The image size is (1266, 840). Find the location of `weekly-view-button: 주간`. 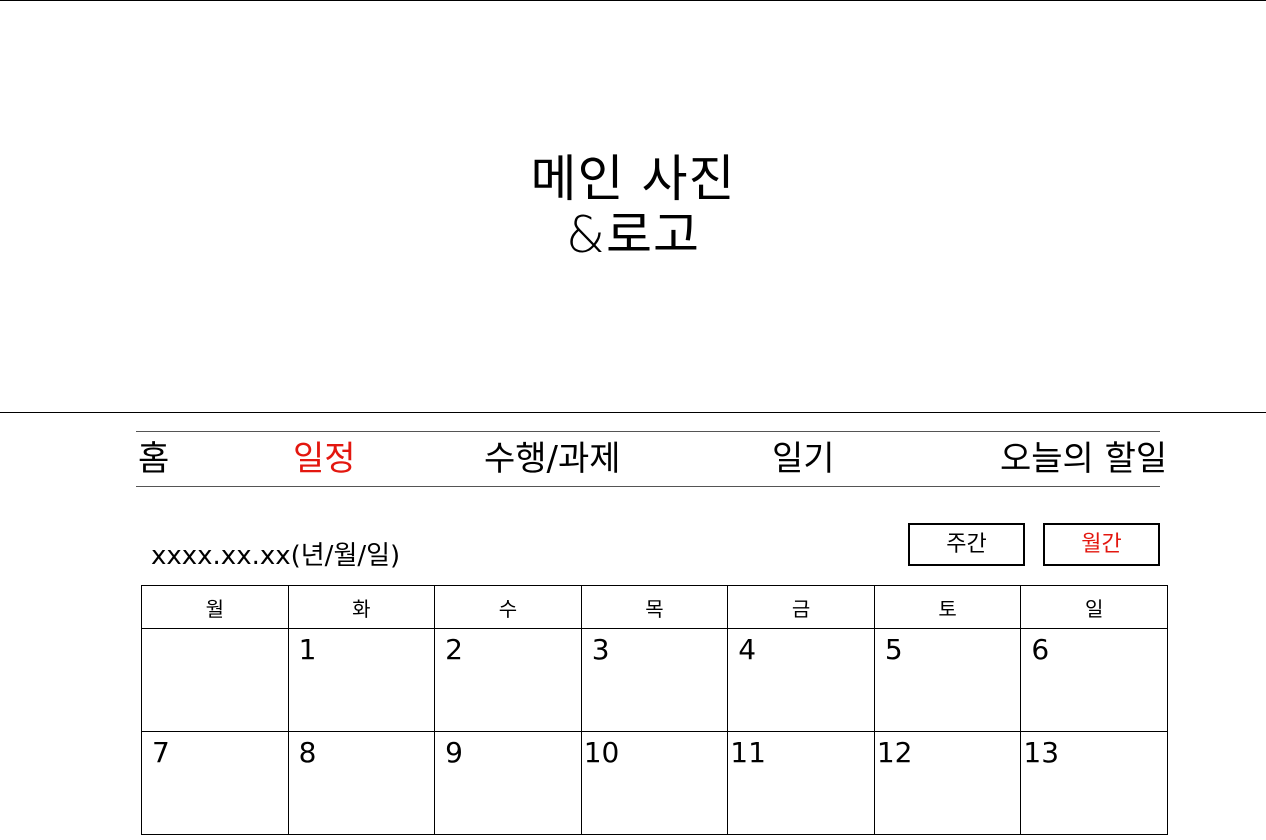

weekly-view-button: 주간 is located at coordinates (966, 544).